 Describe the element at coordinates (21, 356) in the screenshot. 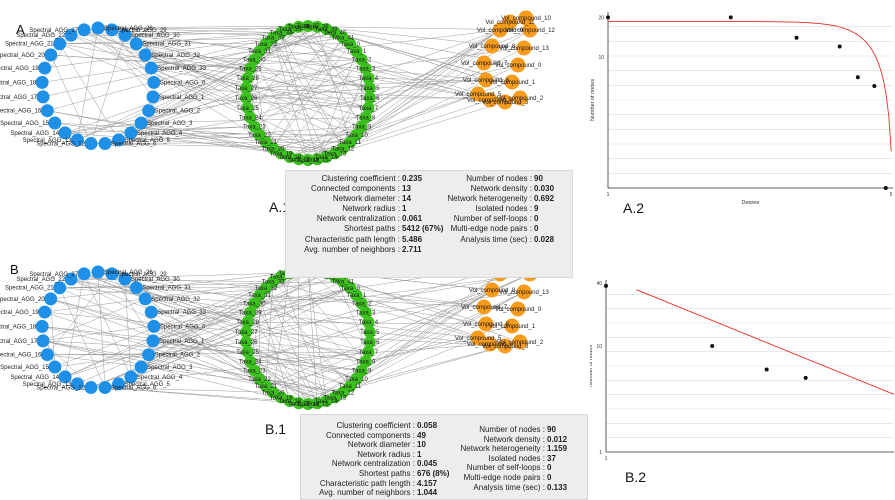

I see `spectral-node-label: Spectral_AGG_16` at that location.